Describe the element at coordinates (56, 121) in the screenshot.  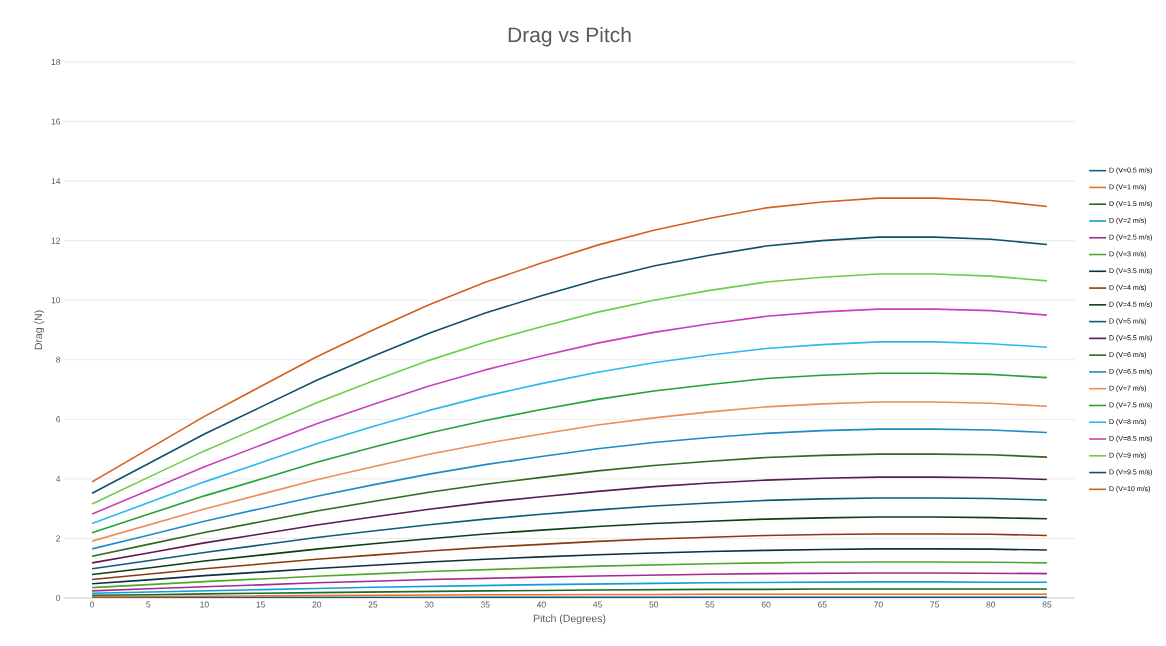
I see `y-tick-label: 16` at that location.